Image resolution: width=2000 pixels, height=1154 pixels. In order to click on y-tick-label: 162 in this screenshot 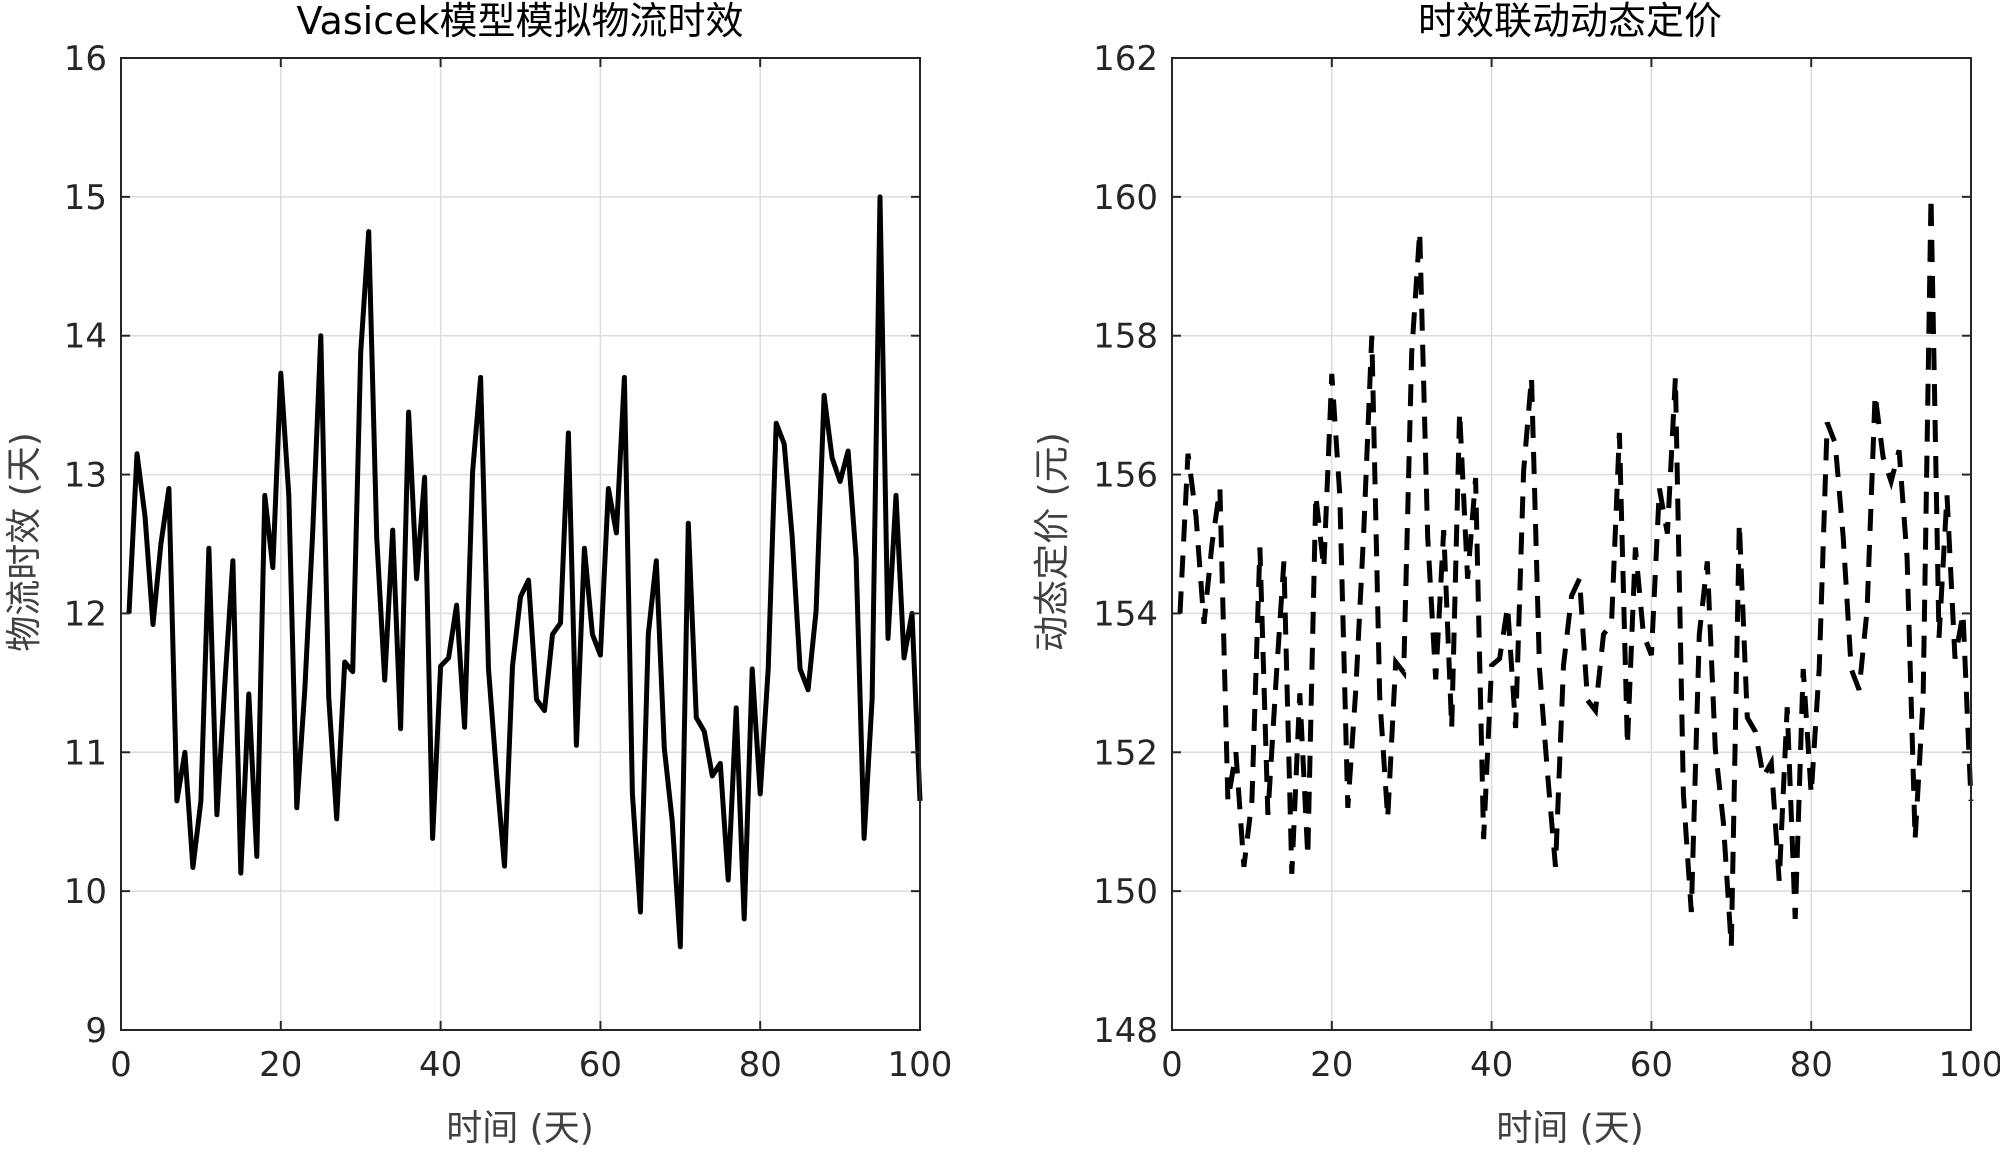, I will do `click(1125, 59)`.